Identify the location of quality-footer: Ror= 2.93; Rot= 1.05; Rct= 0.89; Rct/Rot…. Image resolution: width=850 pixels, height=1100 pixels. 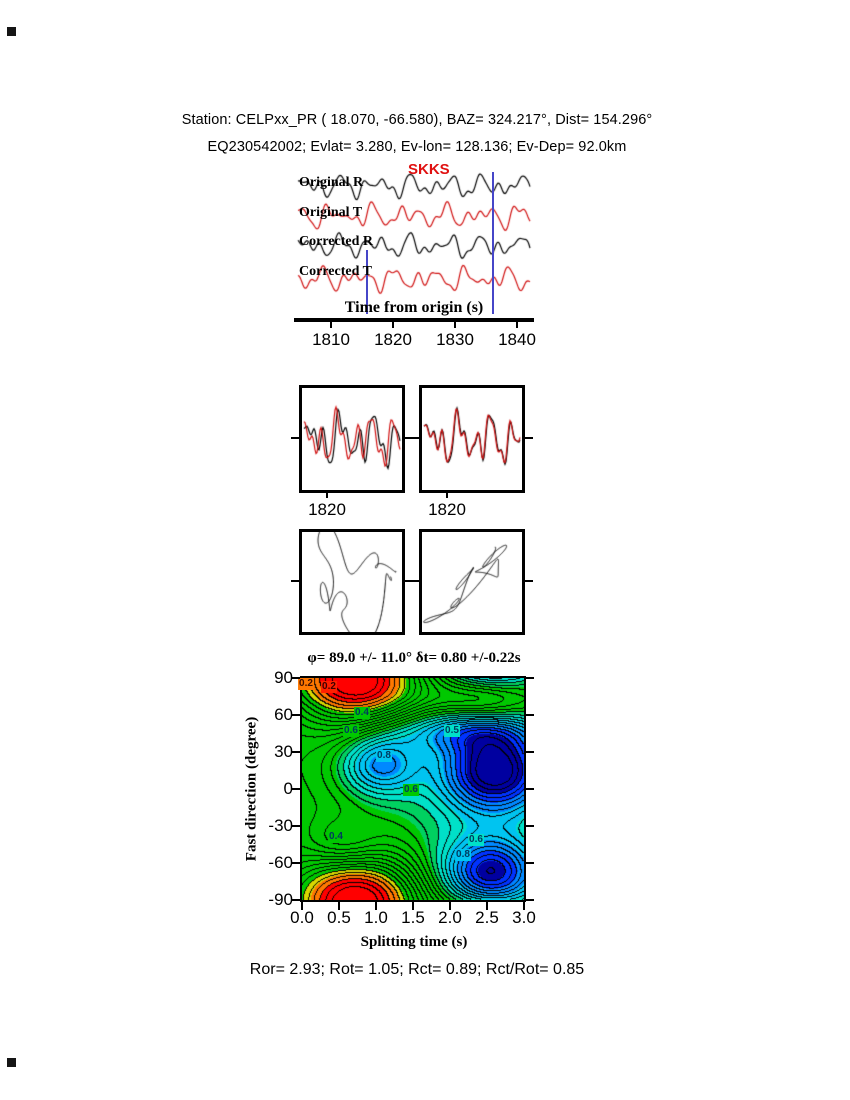
(417, 969).